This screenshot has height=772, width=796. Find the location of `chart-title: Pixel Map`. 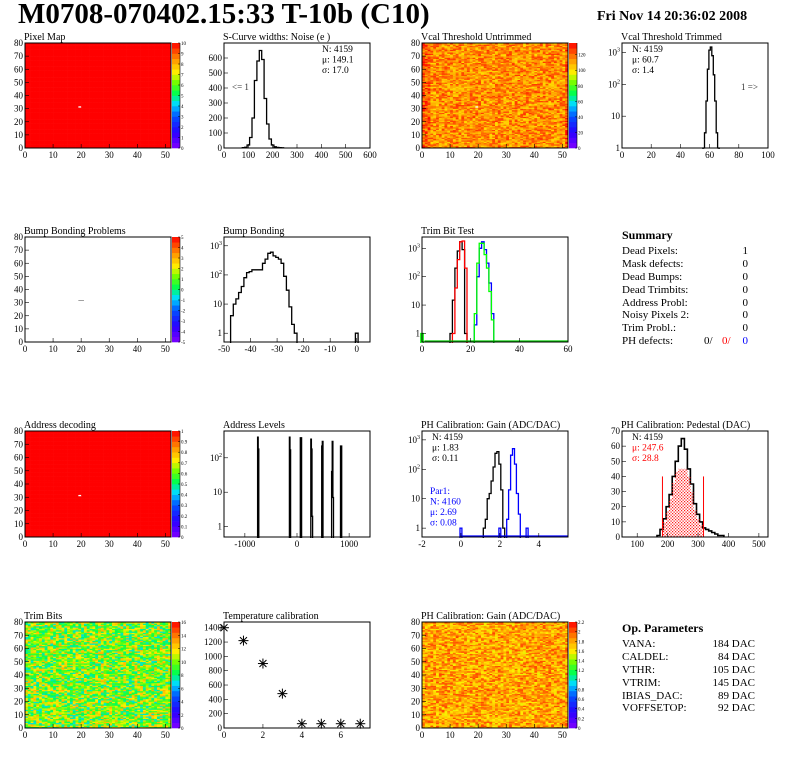

chart-title: Pixel Map is located at coordinates (44, 37).